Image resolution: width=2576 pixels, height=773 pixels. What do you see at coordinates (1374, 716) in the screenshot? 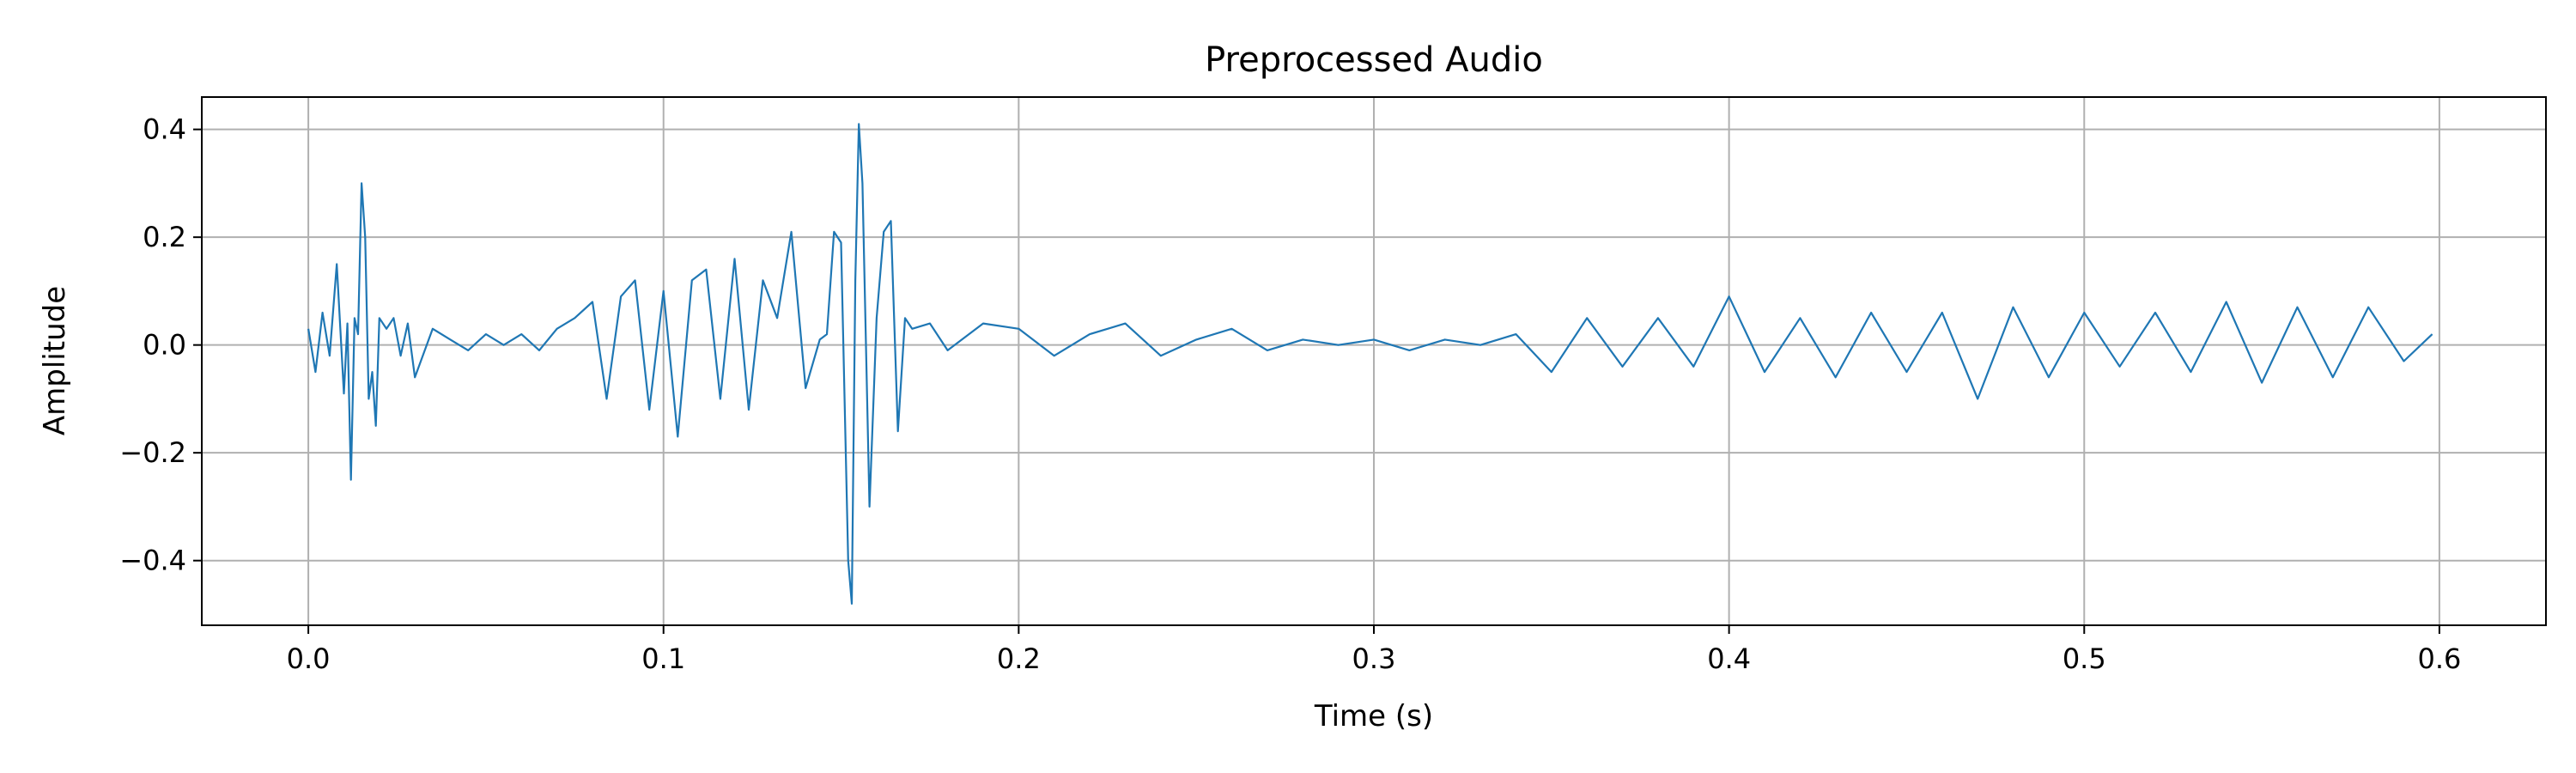
I see `x-axis-label: Time (s)` at bounding box center [1374, 716].